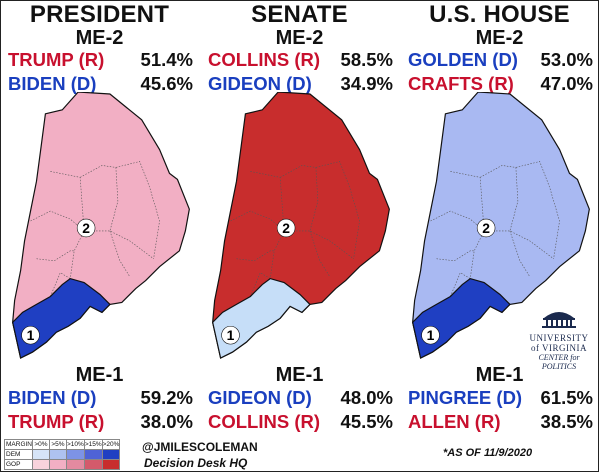  I want to click on result-row: CRAFTS (R) 47.0%, so click(500, 84).